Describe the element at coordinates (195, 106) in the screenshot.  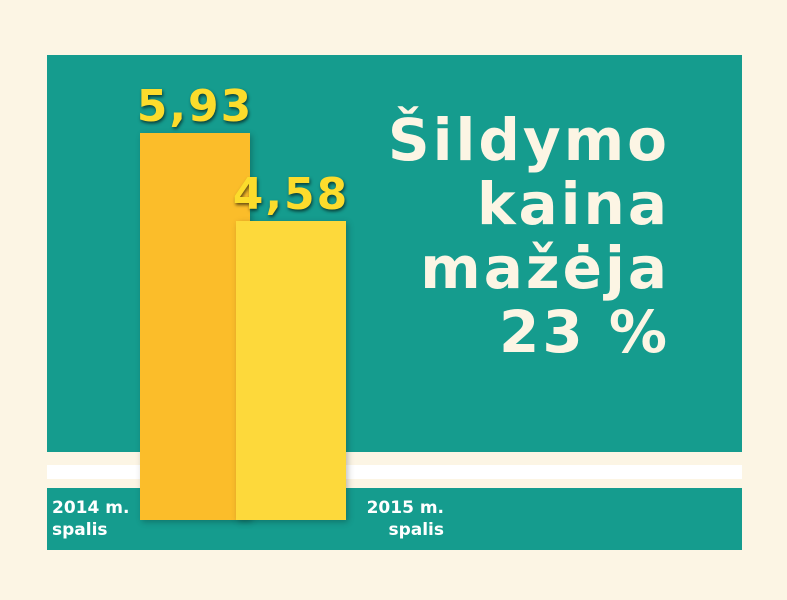
I see `value-label: 5,93` at that location.